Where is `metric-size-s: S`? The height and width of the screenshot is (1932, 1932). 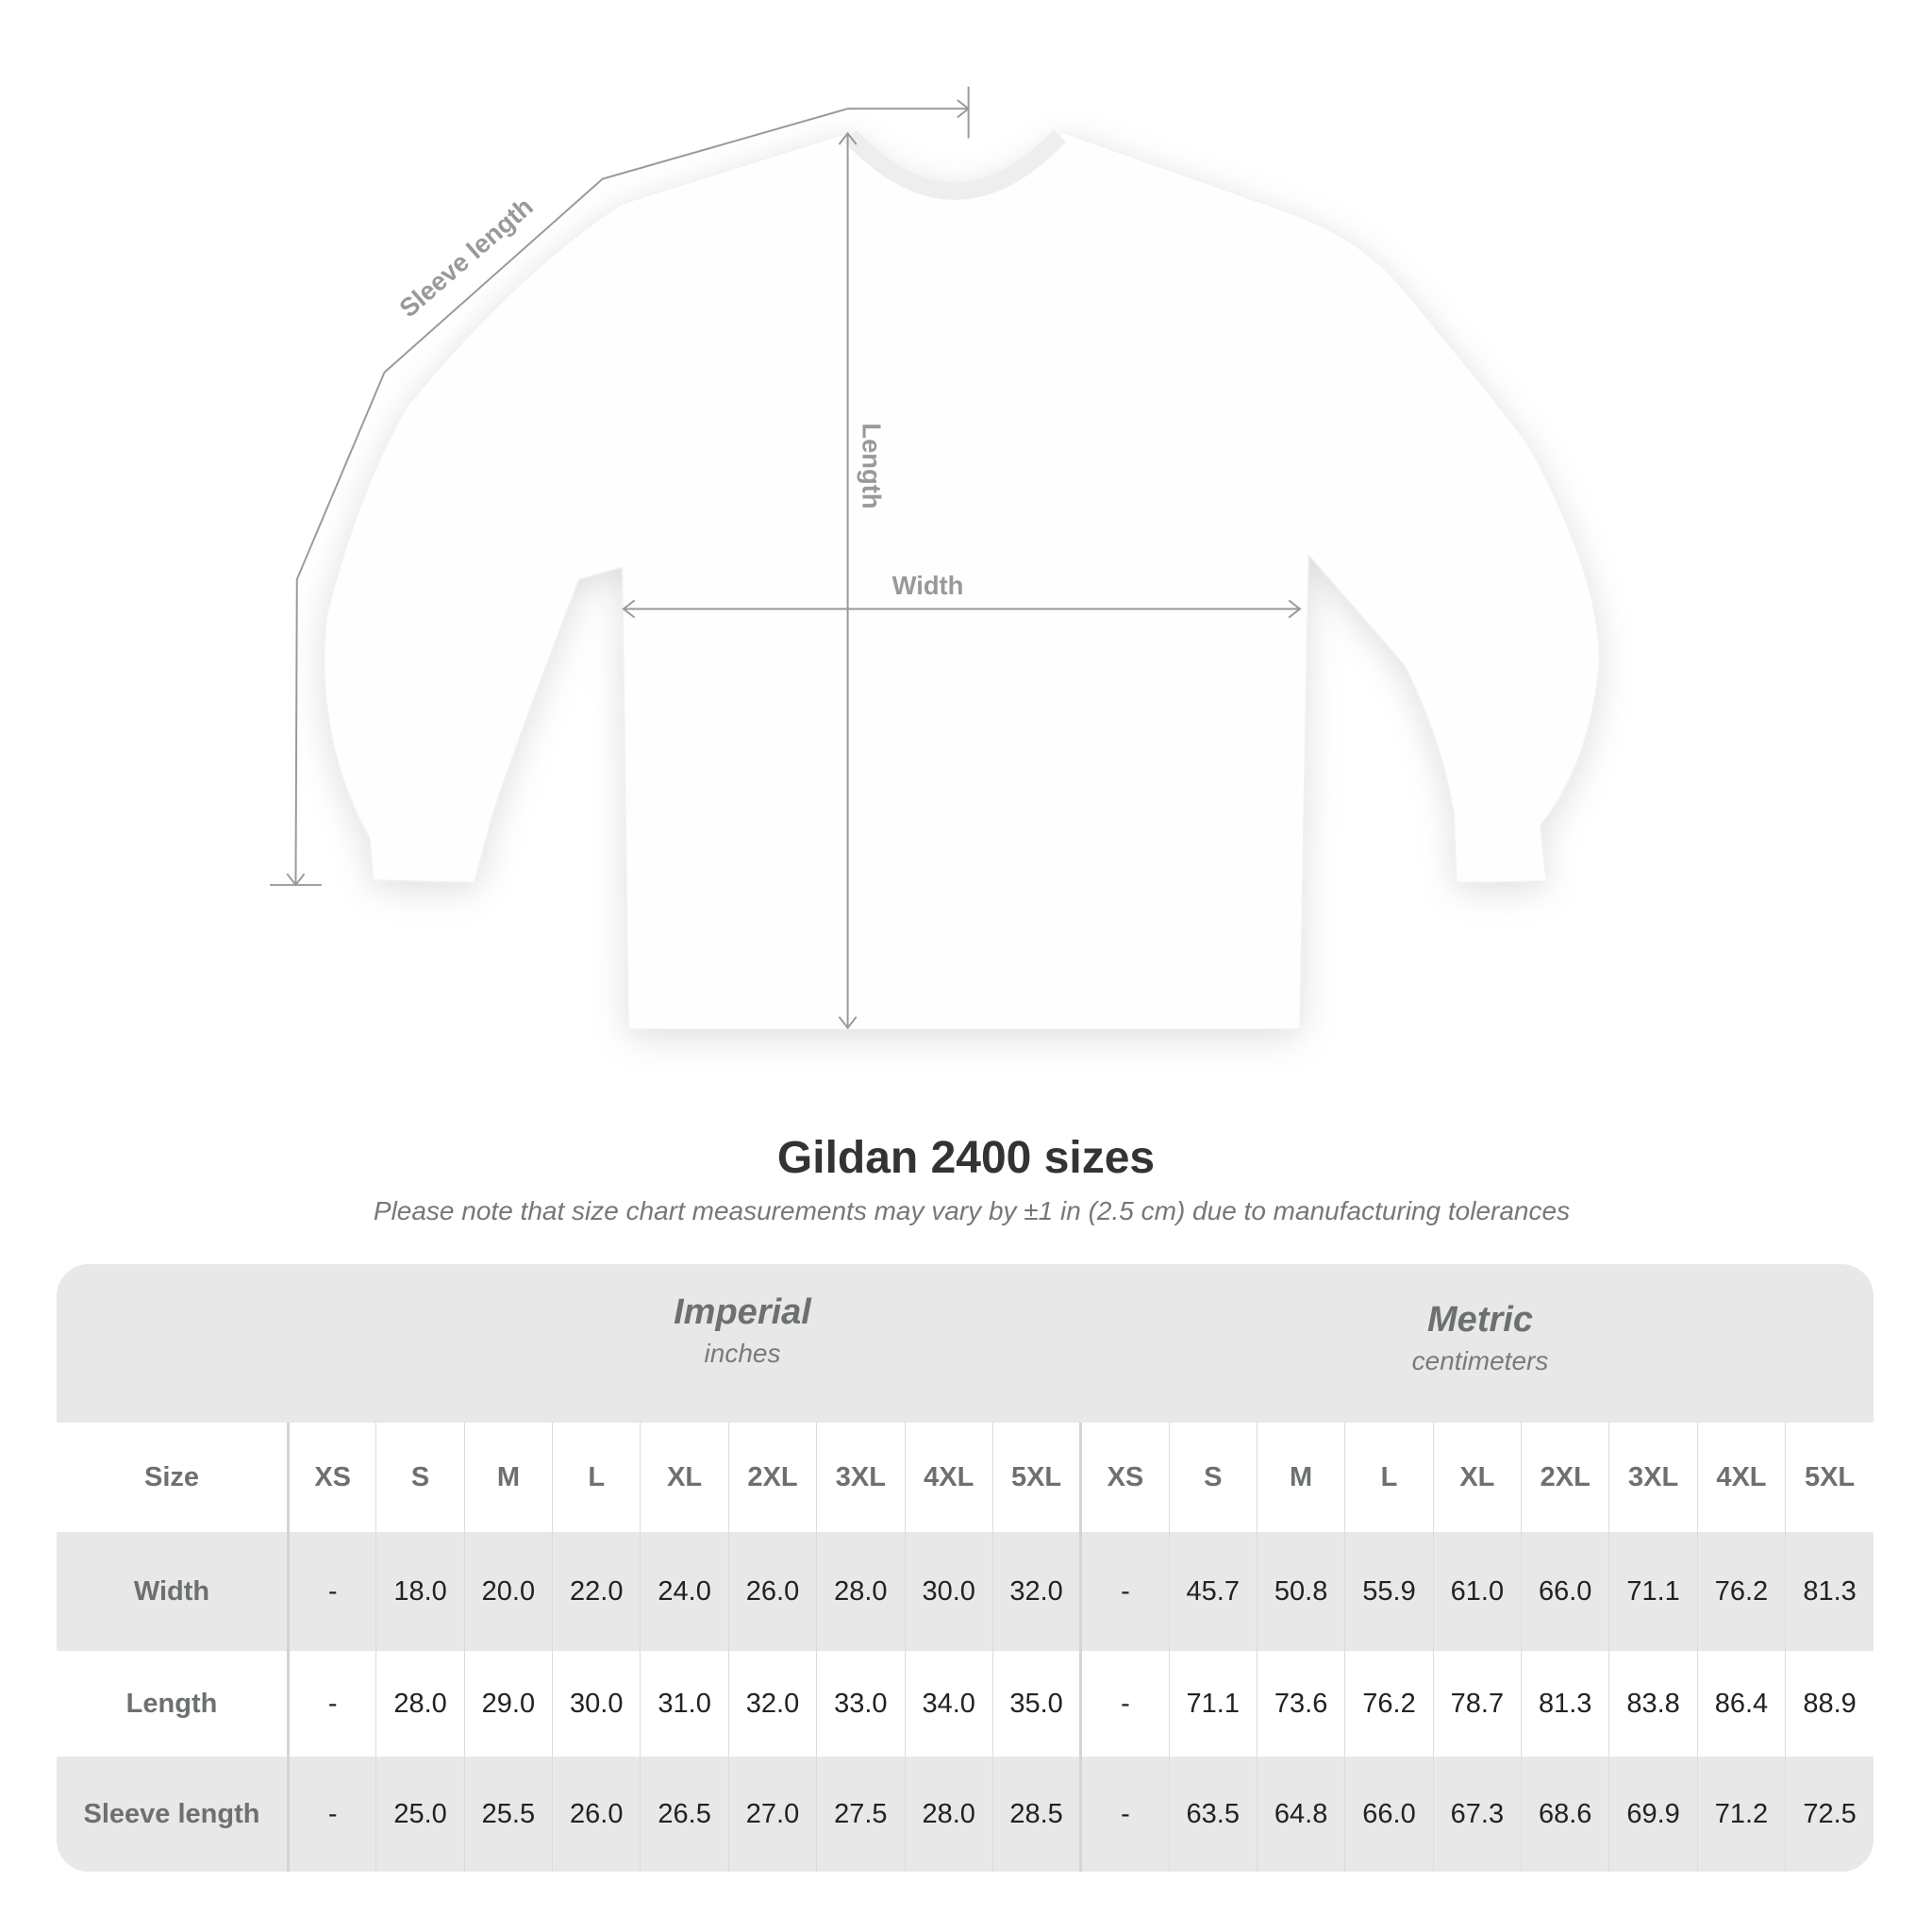 metric-size-s: S is located at coordinates (1212, 1478).